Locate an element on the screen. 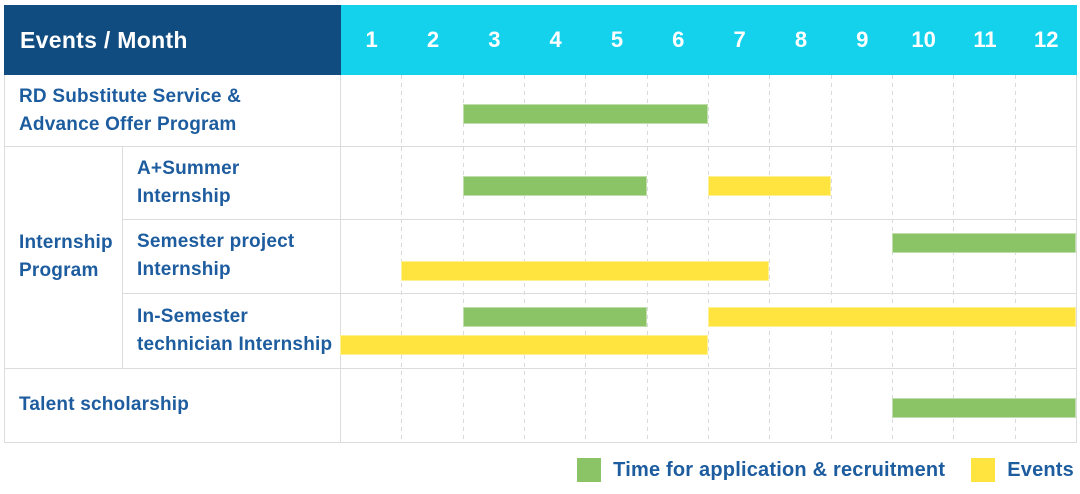 Image resolution: width=1080 pixels, height=494 pixels. group-label-line: Program is located at coordinates (59, 270).